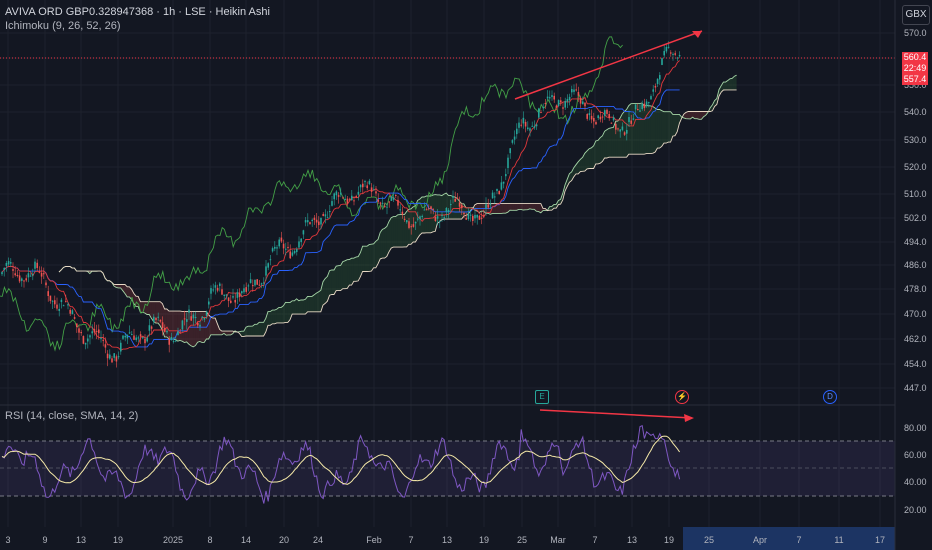 The height and width of the screenshot is (550, 932). Describe the element at coordinates (72, 416) in the screenshot. I see `rsi-legend: RSI (14, close, SMA, 14, 2)` at that location.